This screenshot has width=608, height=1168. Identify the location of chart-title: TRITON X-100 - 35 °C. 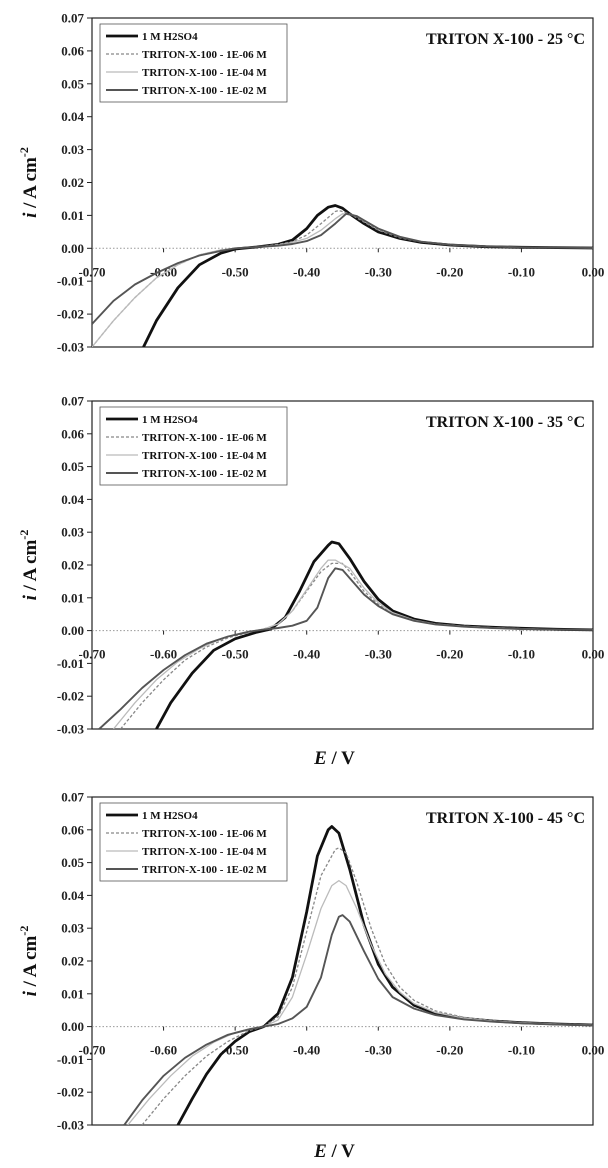
(505, 422).